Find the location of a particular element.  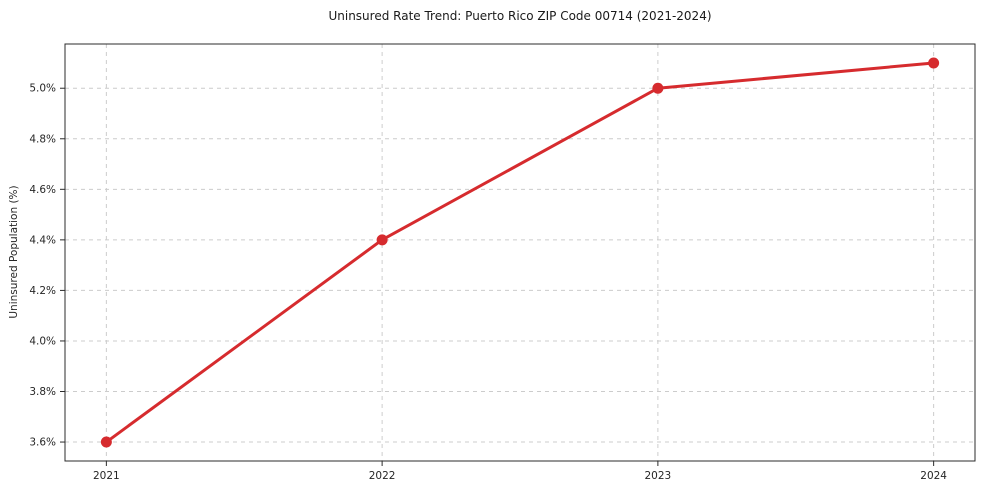

y-tick-label: 4.8% is located at coordinates (42, 139).